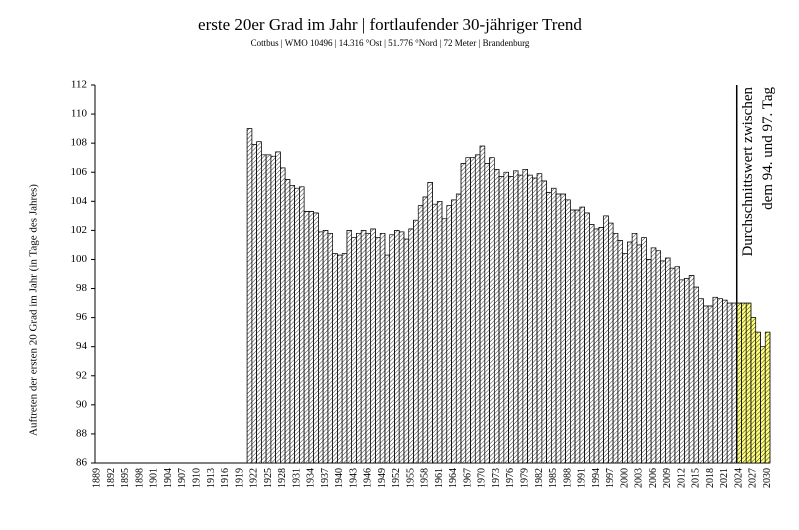 This screenshot has width=799, height=530. Describe the element at coordinates (724, 478) in the screenshot. I see `x-tick-label: 2021` at that location.